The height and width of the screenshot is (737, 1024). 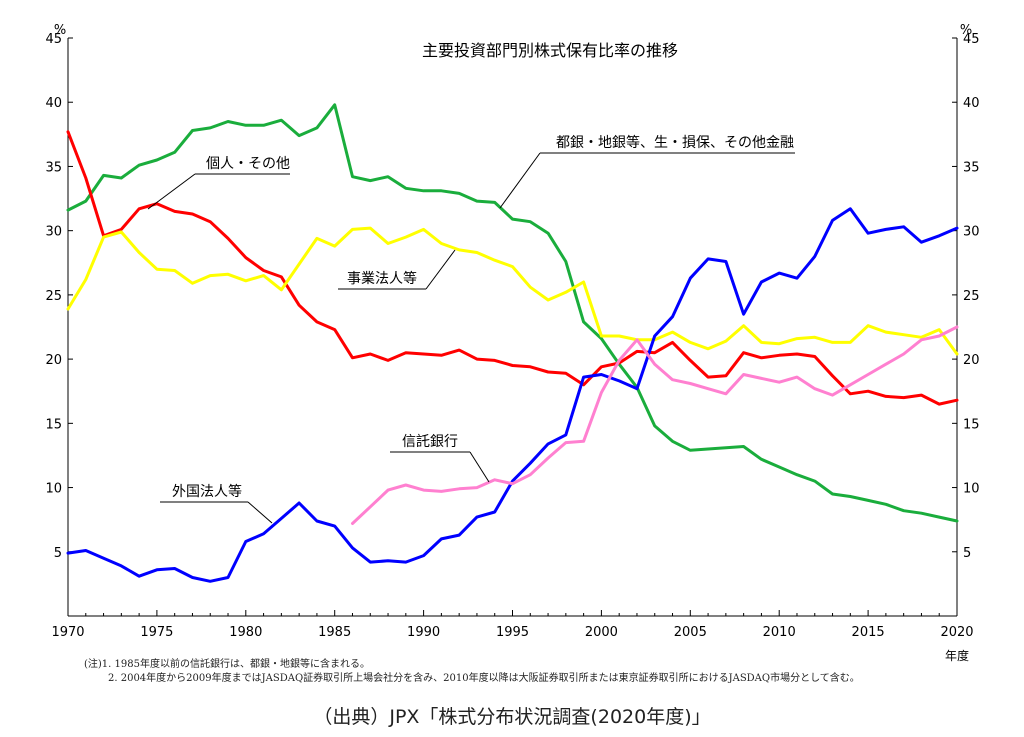 What do you see at coordinates (53, 489) in the screenshot?
I see `y-tick-label-left: 10` at bounding box center [53, 489].